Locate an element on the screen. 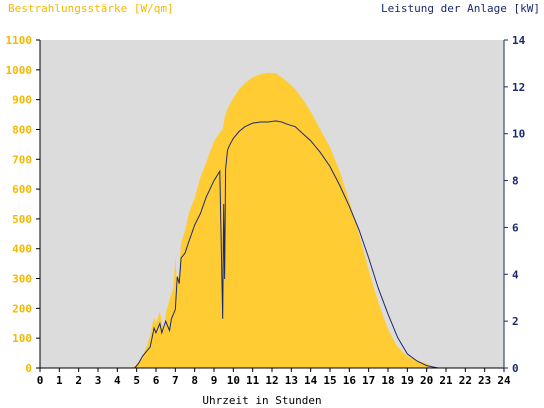  left-tick-label: 1000 is located at coordinates (19, 70).